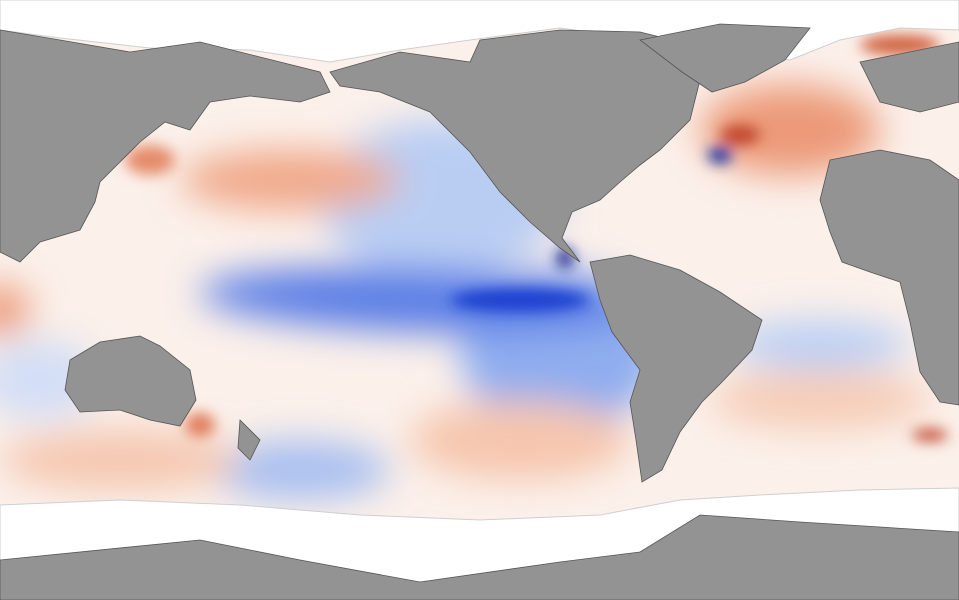 The image size is (959, 600). What do you see at coordinates (249, 440) in the screenshot?
I see `new-zealand` at bounding box center [249, 440].